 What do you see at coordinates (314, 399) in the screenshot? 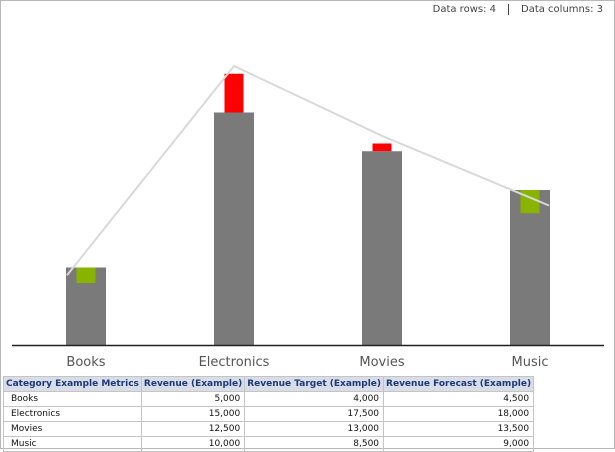
I see `table-cell: 4,000` at bounding box center [314, 399].